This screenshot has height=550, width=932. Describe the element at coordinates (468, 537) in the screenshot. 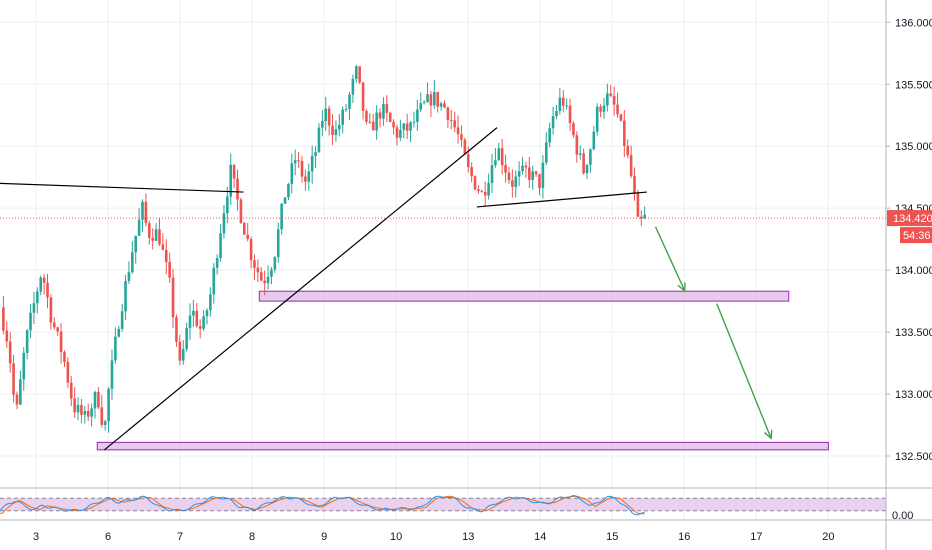

I see `time-tick-label: 13` at that location.